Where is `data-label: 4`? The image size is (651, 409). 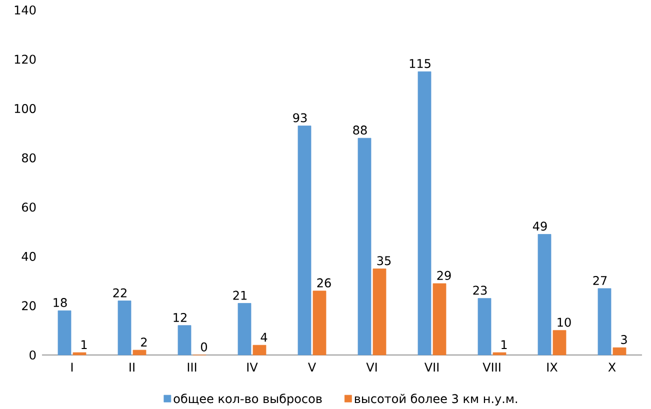 data-label: 4 is located at coordinates (264, 337).